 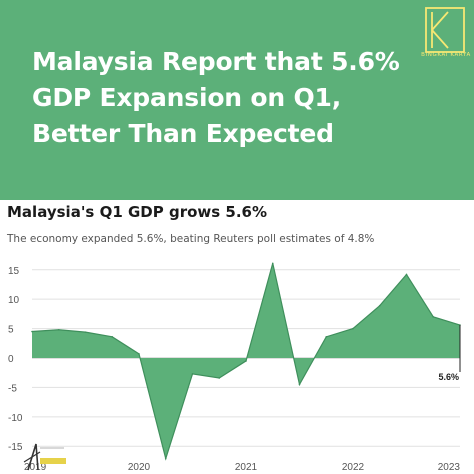 What do you see at coordinates (139, 467) in the screenshot?
I see `x-tick-label: 2020` at bounding box center [139, 467].